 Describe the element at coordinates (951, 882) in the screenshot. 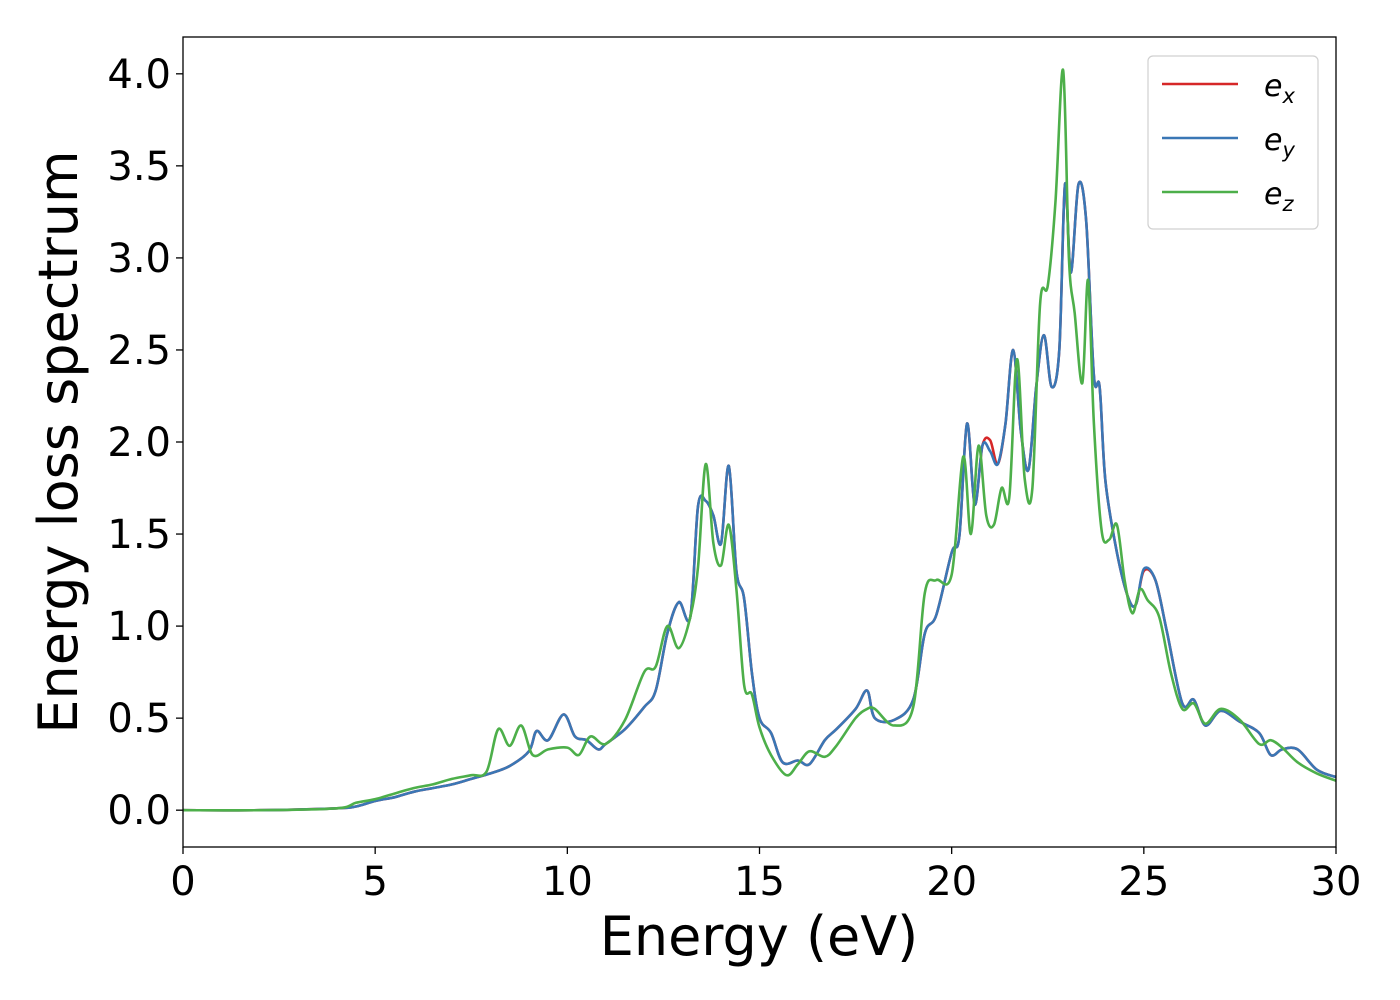

I see `x-tick-label: 20` at that location.